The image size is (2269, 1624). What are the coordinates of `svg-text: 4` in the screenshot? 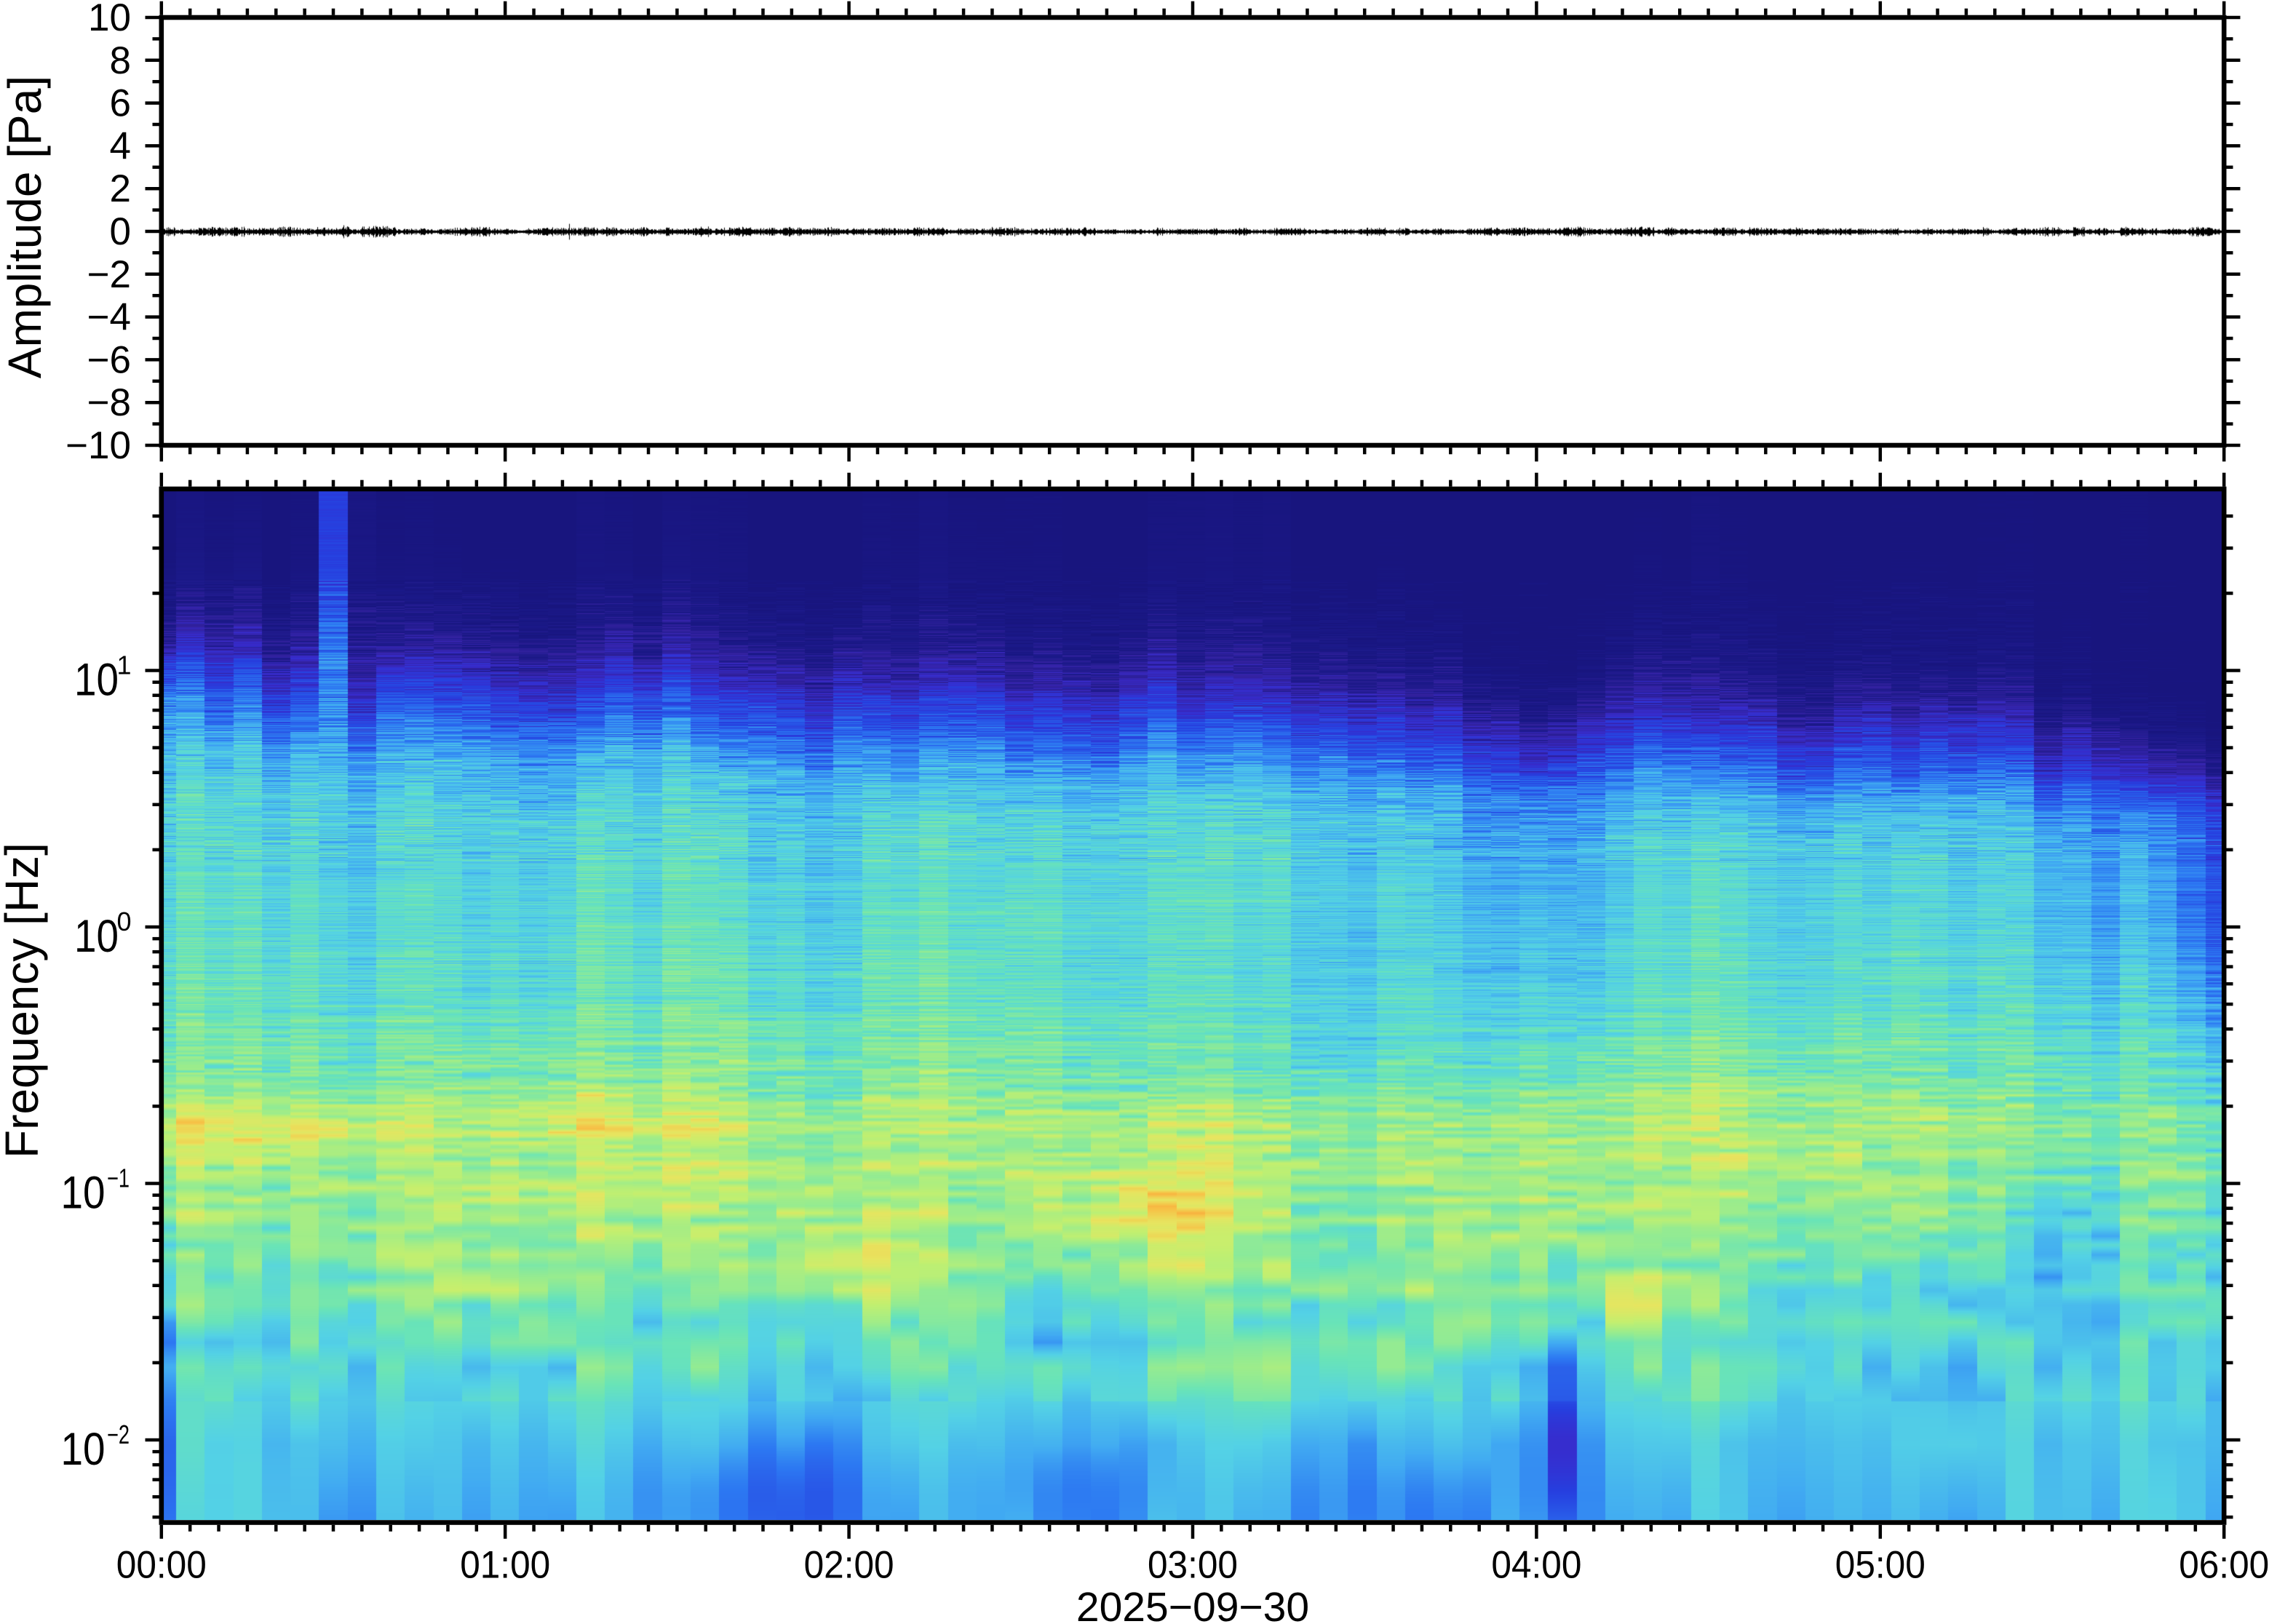 It's located at (121, 145).